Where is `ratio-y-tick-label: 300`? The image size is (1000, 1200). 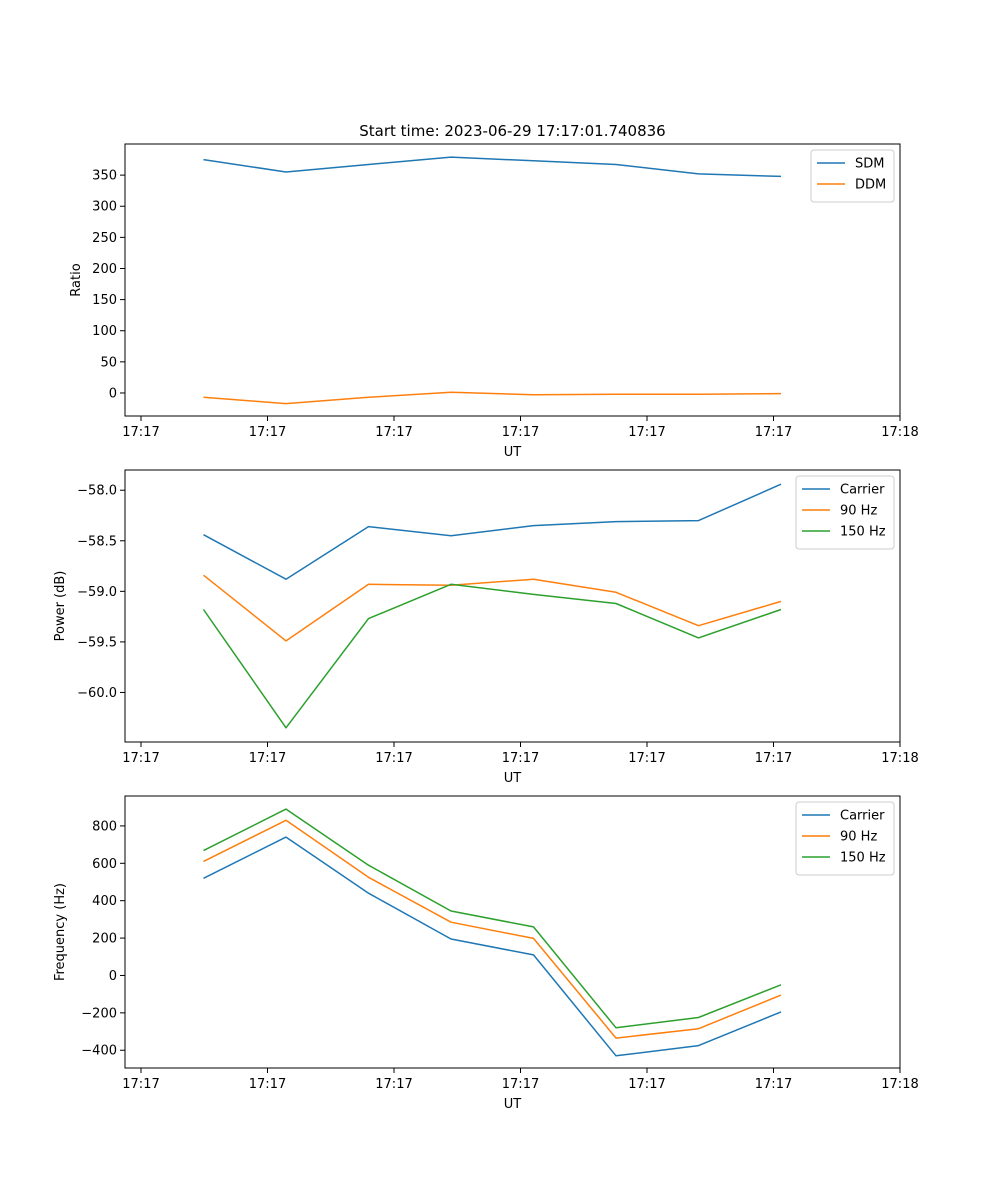
ratio-y-tick-label: 300 is located at coordinates (104, 207).